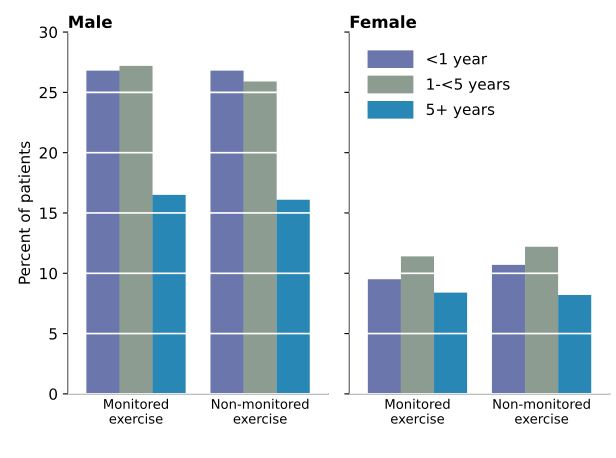 The height and width of the screenshot is (458, 616). Describe the element at coordinates (468, 85) in the screenshot. I see `legend-label: 1-<5 years` at that location.